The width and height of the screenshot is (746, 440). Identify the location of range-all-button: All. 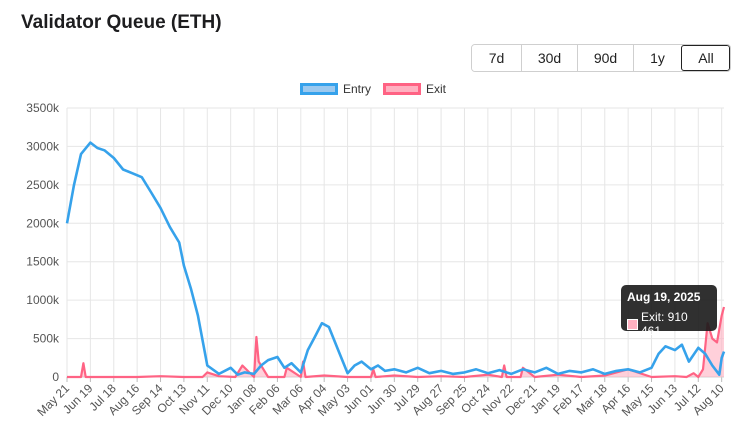
(705, 58).